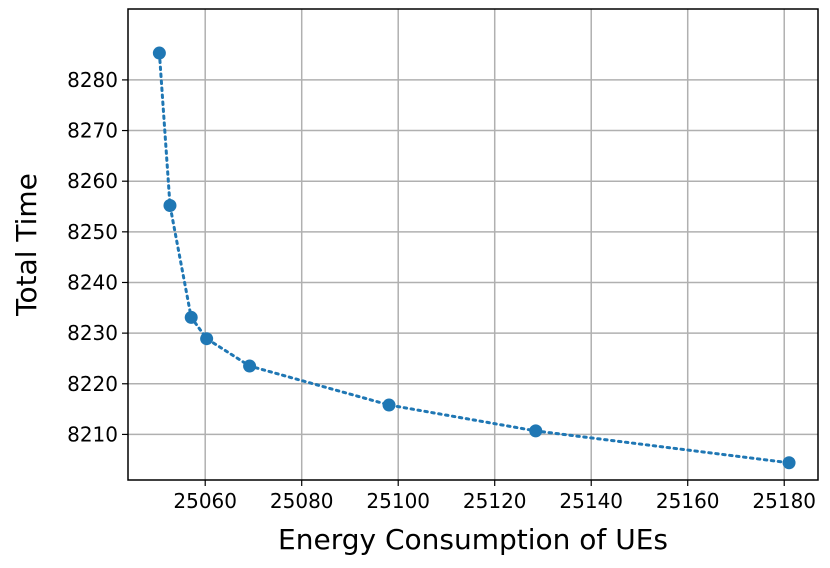 The height and width of the screenshot is (568, 830). I want to click on y-axis-title: Total Time, so click(26, 245).